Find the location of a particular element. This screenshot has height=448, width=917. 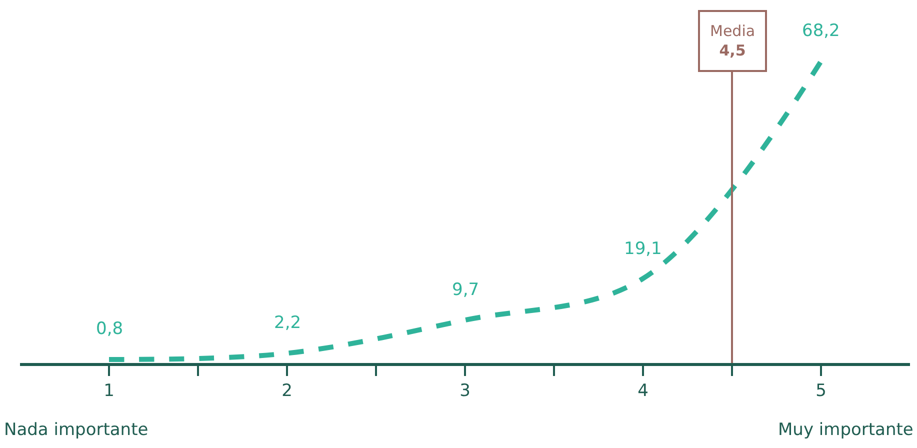

data-label: 0,8 is located at coordinates (110, 329).